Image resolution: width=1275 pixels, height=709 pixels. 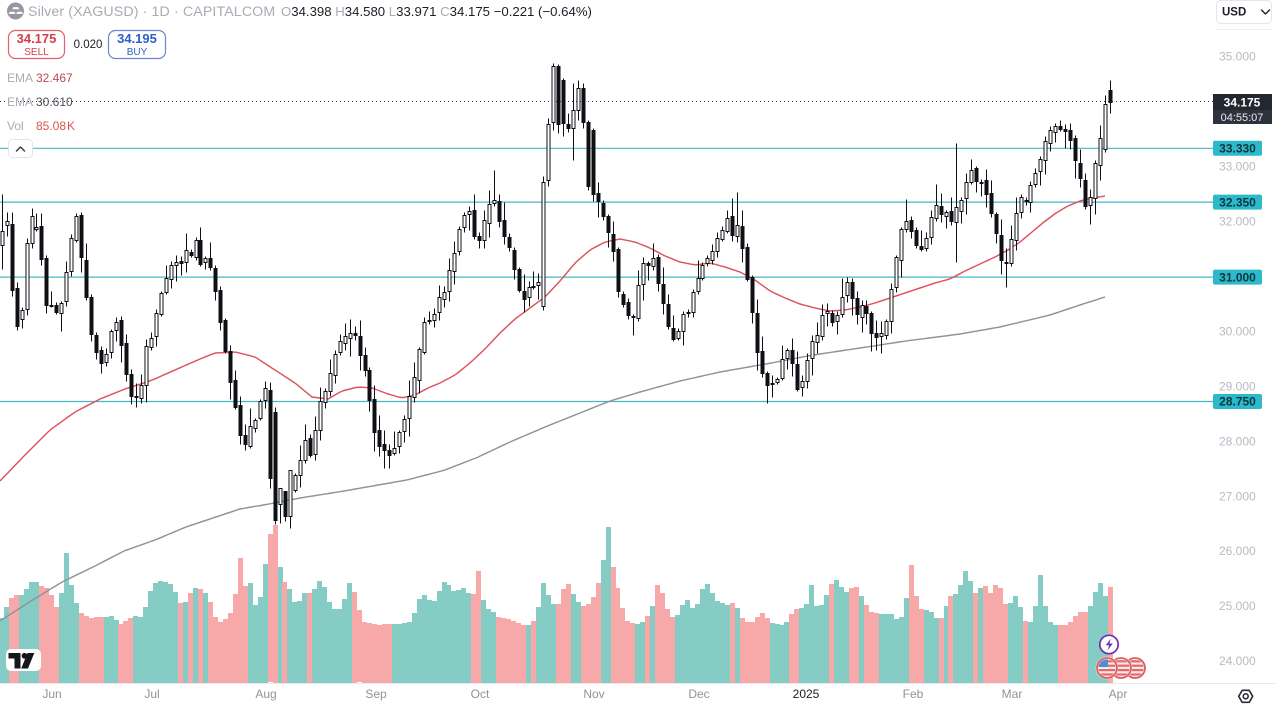 What do you see at coordinates (151, 12) in the screenshot?
I see `svg-text:Silver (XAGUSD) · 1D · CAPITAL: Silver (XAGUSD) · 1D · CAPITALCOM` at bounding box center [151, 12].